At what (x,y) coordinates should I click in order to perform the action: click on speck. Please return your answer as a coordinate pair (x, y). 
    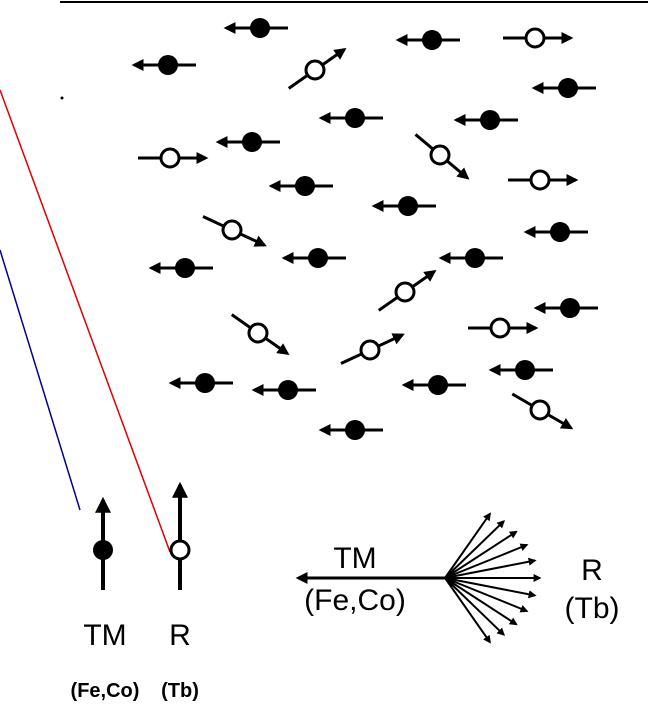
    Looking at the image, I should click on (62, 98).